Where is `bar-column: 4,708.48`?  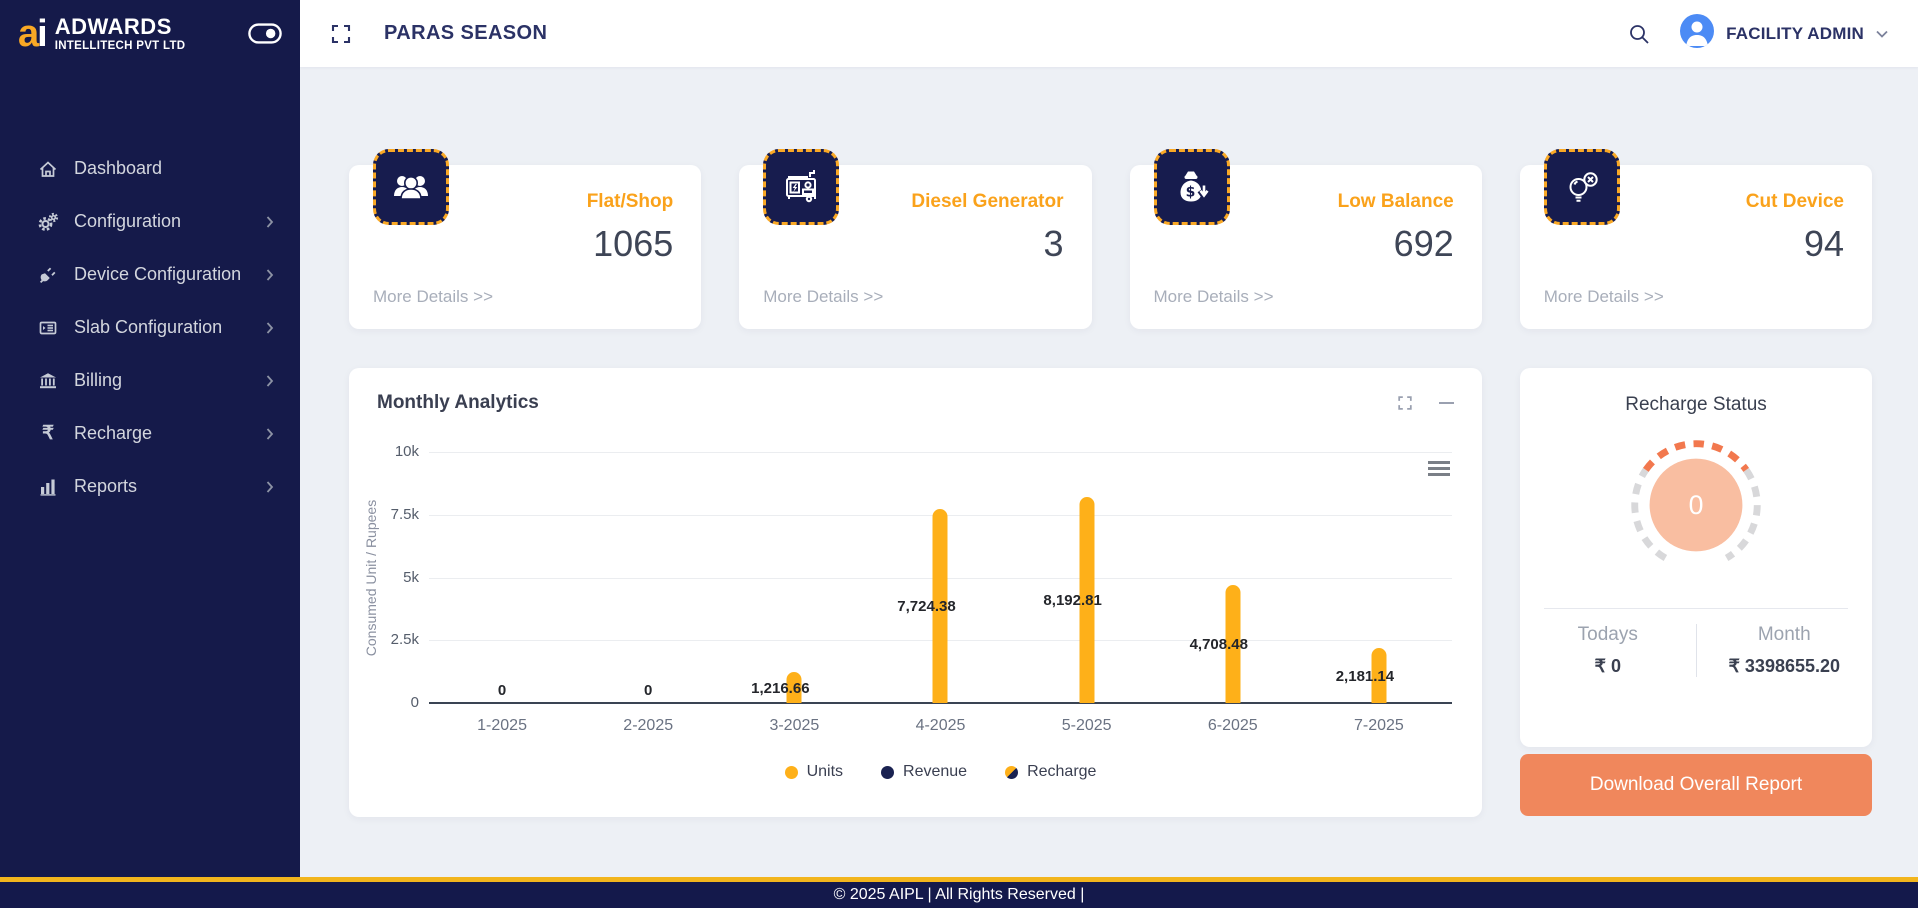 bar-column: 4,708.48 is located at coordinates (1233, 577).